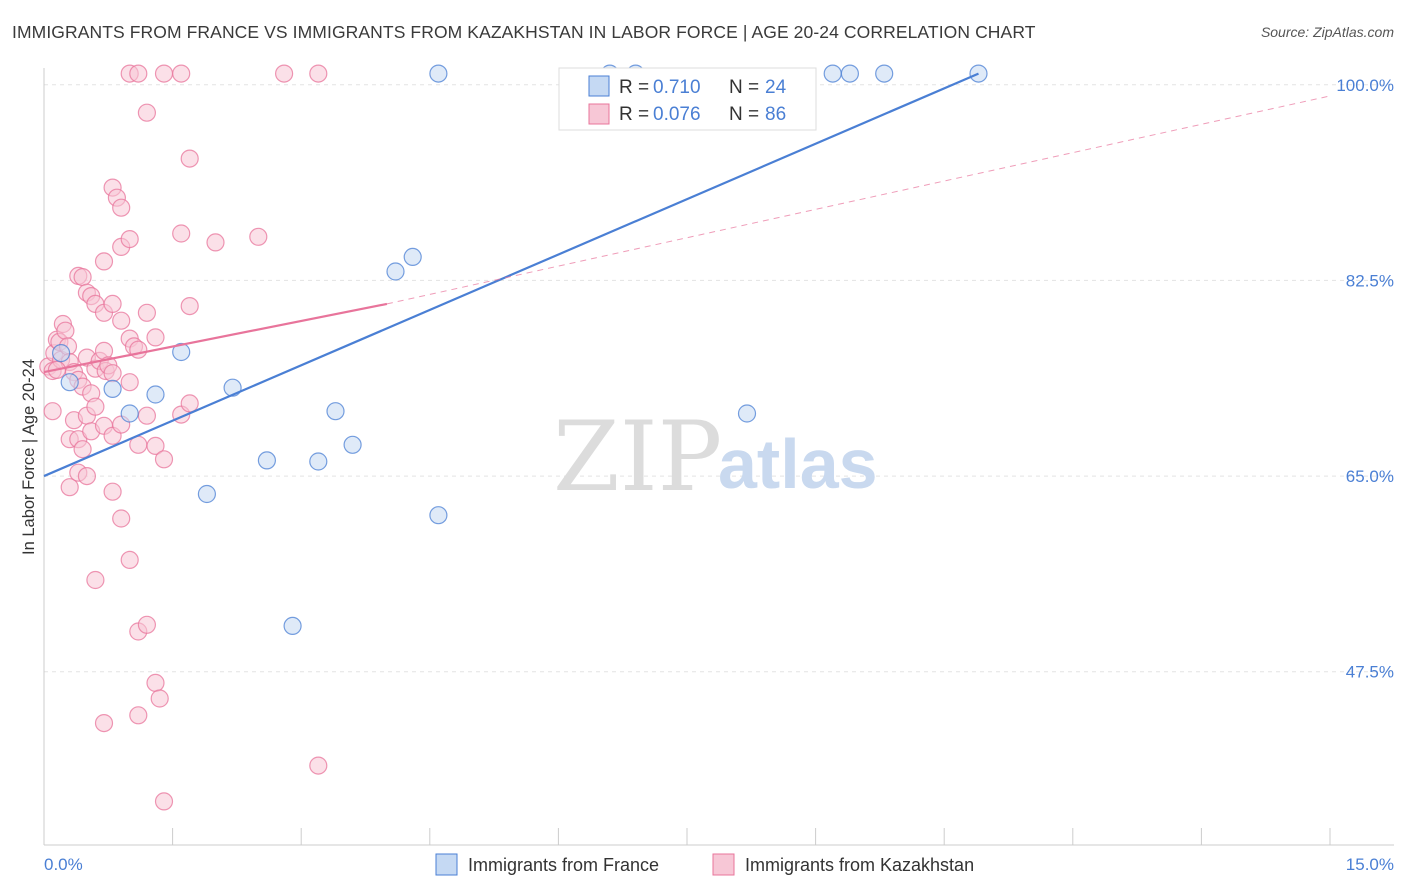  I want to click on legend-n-label-france: N =, so click(744, 87).